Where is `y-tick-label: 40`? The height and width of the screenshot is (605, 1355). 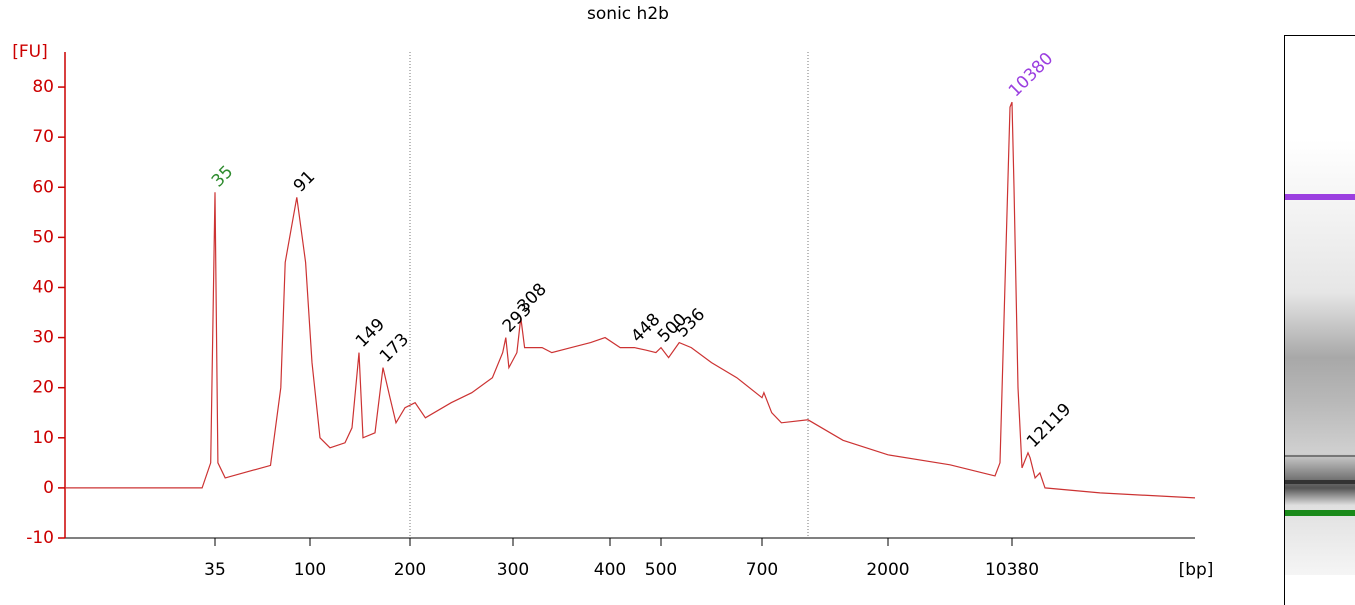 y-tick-label: 40 is located at coordinates (43, 287).